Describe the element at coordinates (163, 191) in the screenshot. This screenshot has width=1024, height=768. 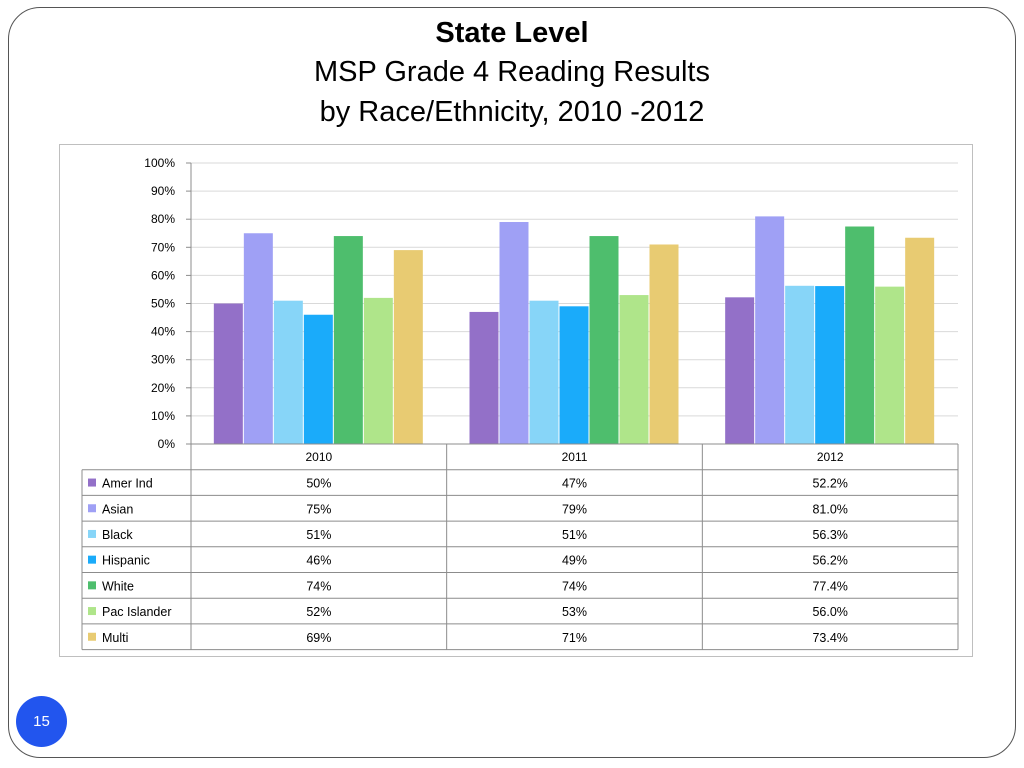
I see `y-tick-label: 90%` at that location.